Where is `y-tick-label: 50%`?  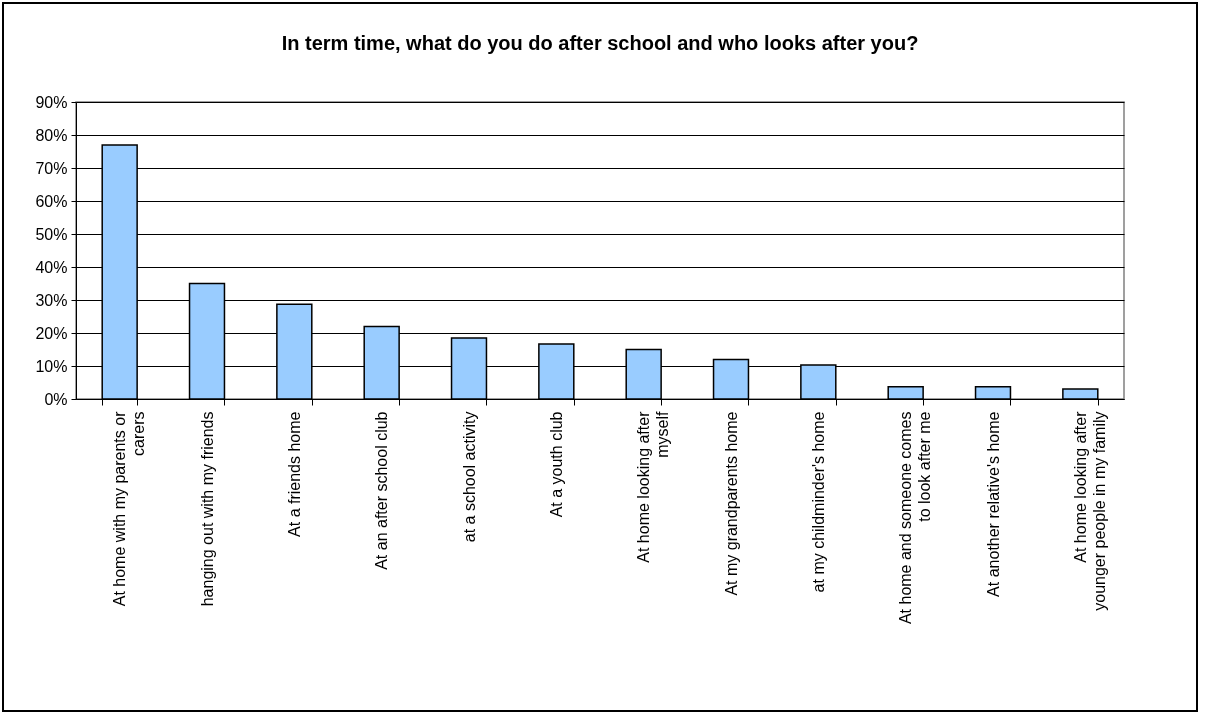
y-tick-label: 50% is located at coordinates (51, 234).